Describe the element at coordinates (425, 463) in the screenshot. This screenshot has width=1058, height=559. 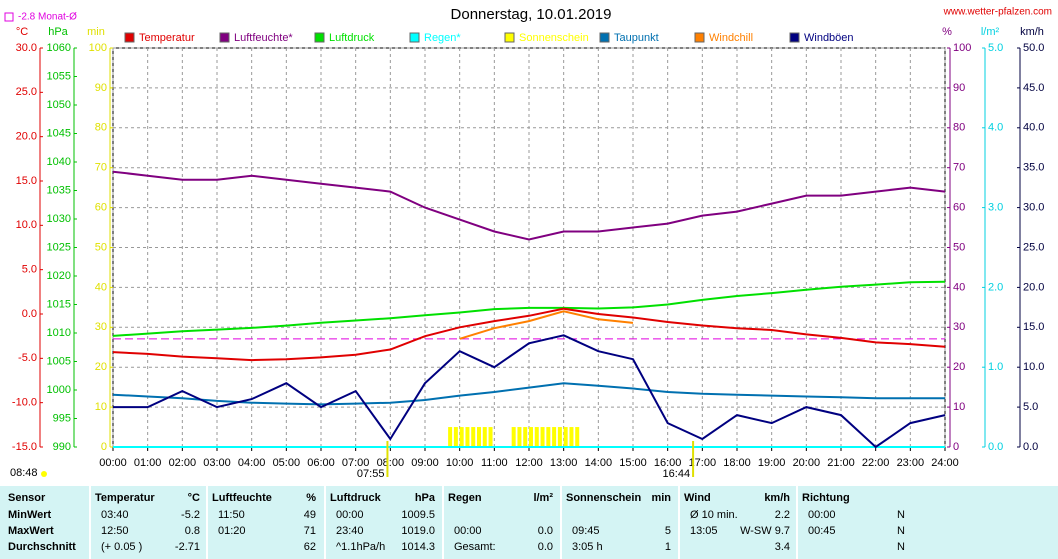
I see `x-tick-label: 09:00` at that location.